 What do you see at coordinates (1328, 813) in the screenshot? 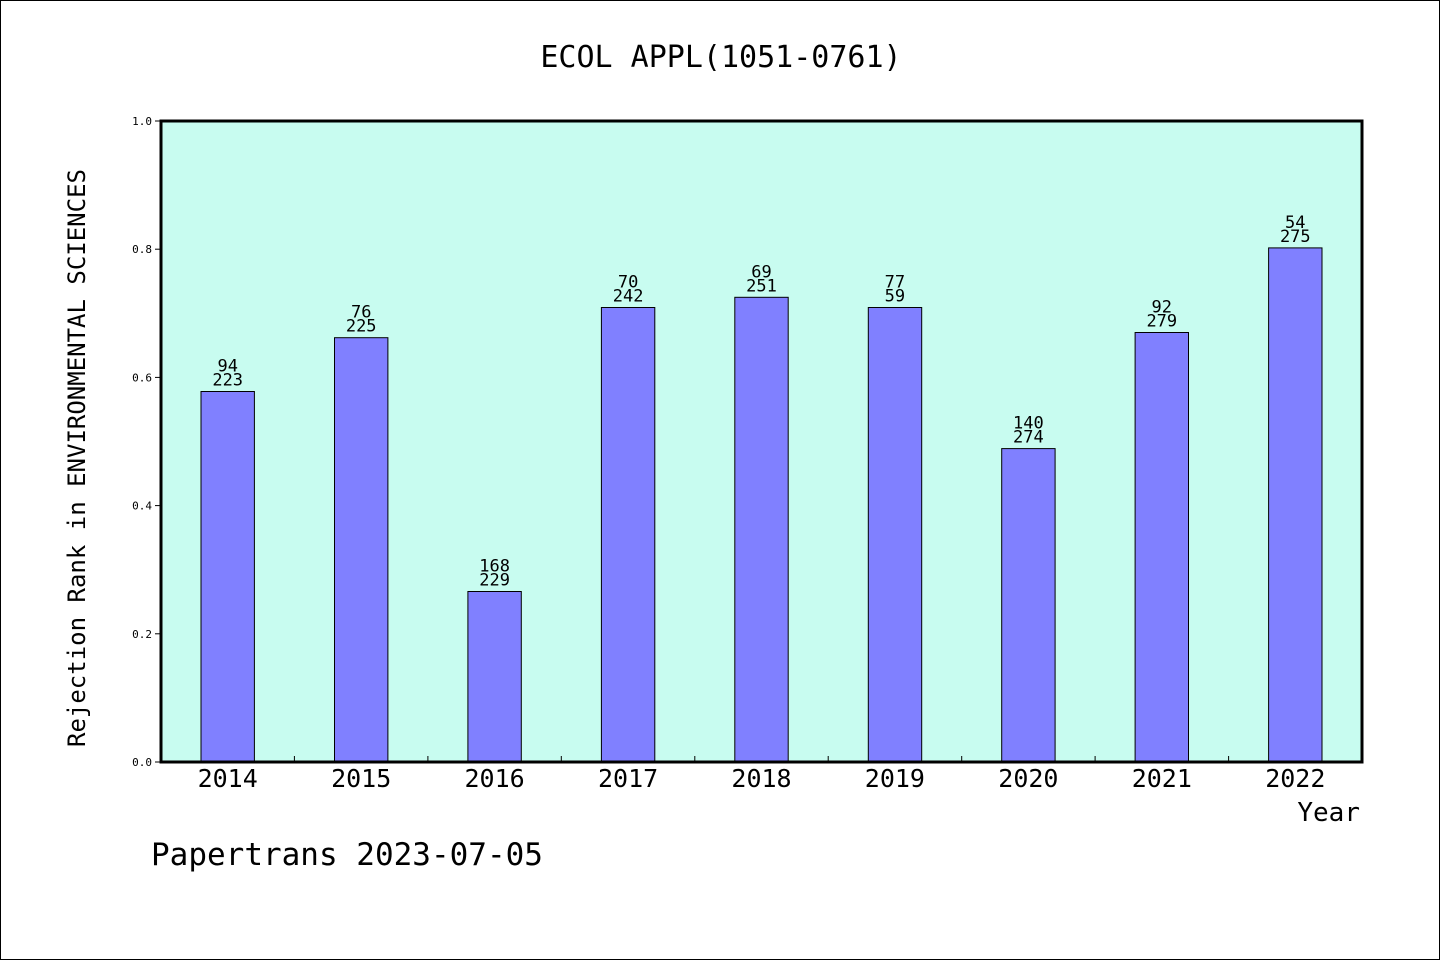
I see `x-axis-label: Year` at bounding box center [1328, 813].